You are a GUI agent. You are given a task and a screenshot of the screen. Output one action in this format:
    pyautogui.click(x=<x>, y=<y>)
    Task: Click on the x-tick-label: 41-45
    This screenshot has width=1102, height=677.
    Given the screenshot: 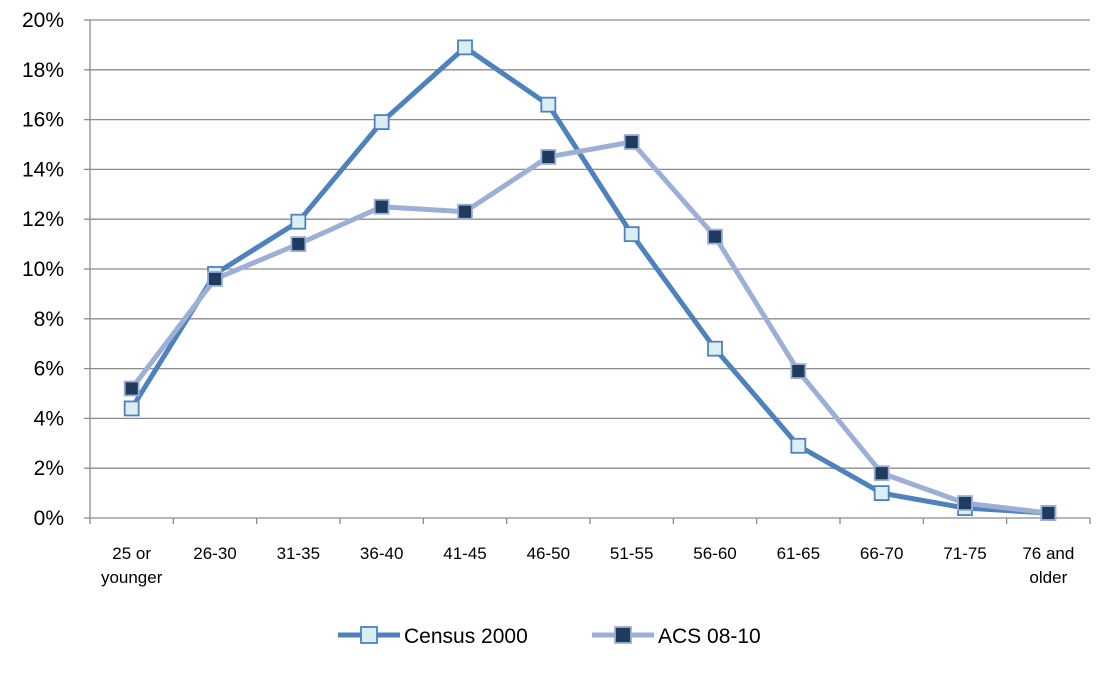 What is the action you would take?
    pyautogui.click(x=464, y=553)
    